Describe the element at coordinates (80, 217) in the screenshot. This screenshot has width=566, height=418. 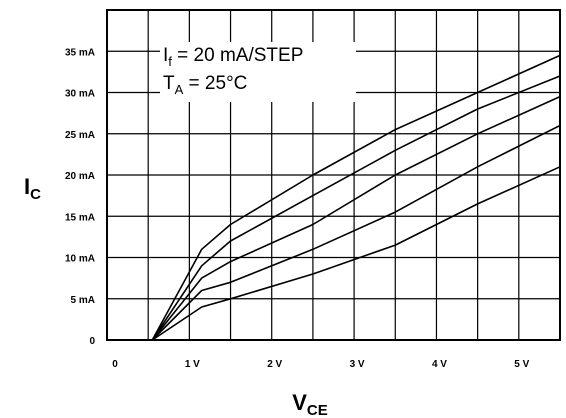
I see `y-tick-label: 15 mA` at that location.